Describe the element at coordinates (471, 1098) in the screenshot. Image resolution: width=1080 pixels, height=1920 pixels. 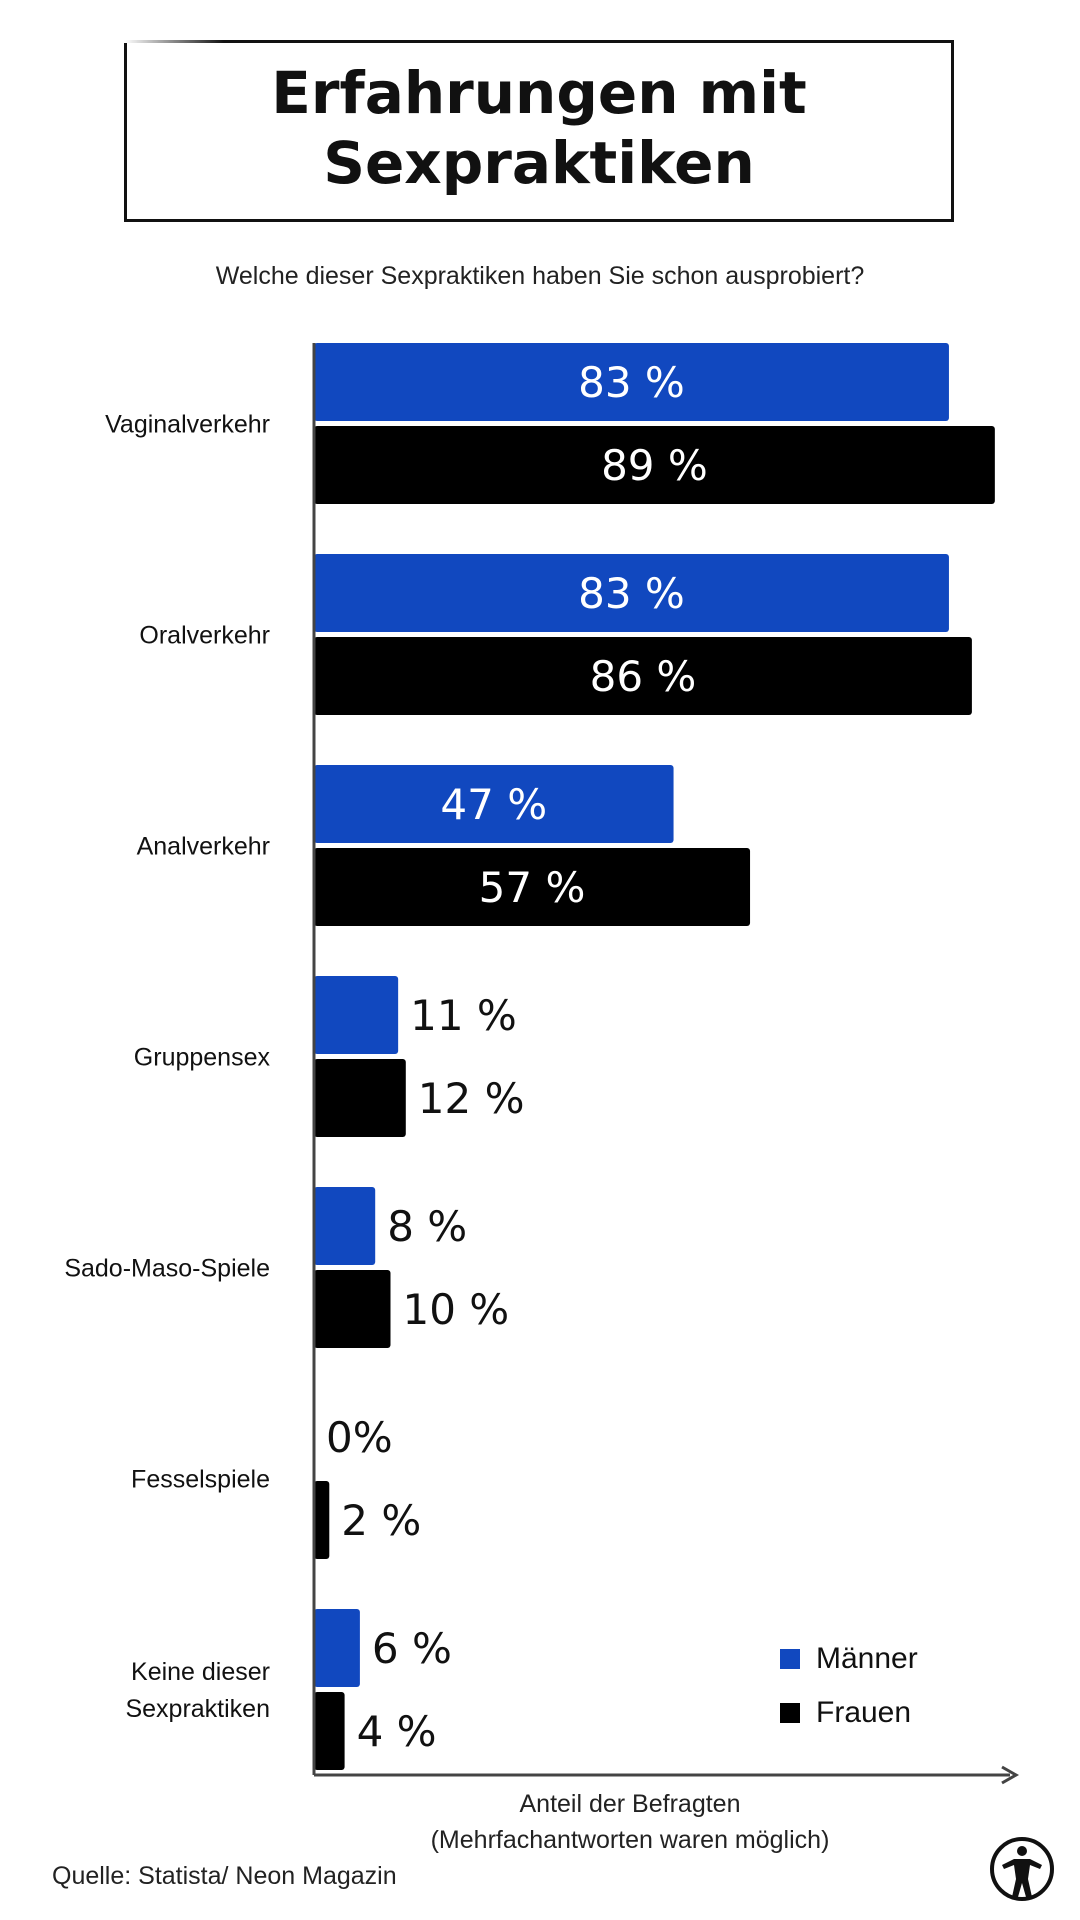
I see `data-label: 12 %` at that location.